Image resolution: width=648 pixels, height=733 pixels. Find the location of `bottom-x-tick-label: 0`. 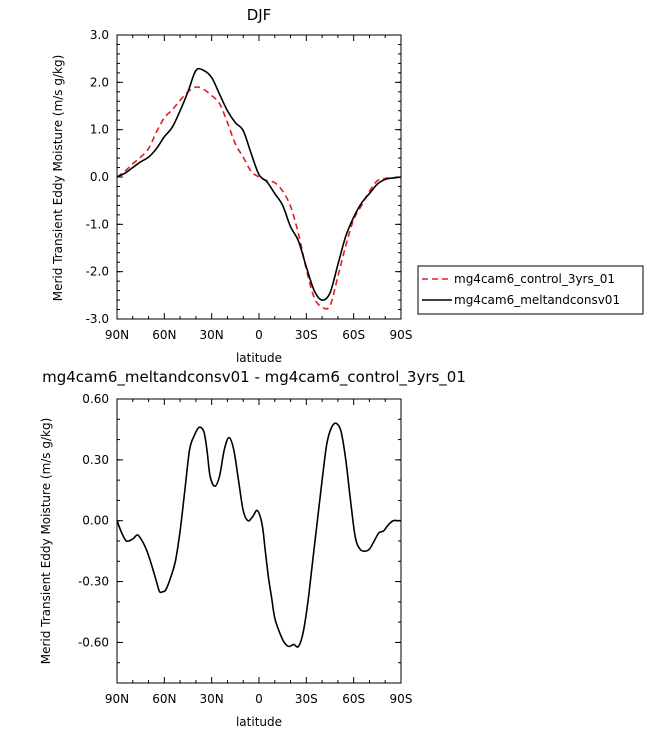

bottom-x-tick-label: 0 is located at coordinates (259, 699).